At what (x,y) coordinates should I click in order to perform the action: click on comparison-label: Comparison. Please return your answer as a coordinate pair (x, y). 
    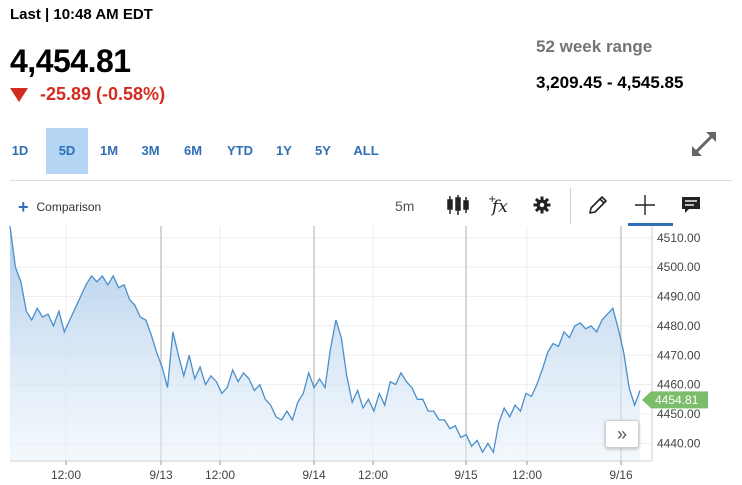
    Looking at the image, I should click on (69, 207).